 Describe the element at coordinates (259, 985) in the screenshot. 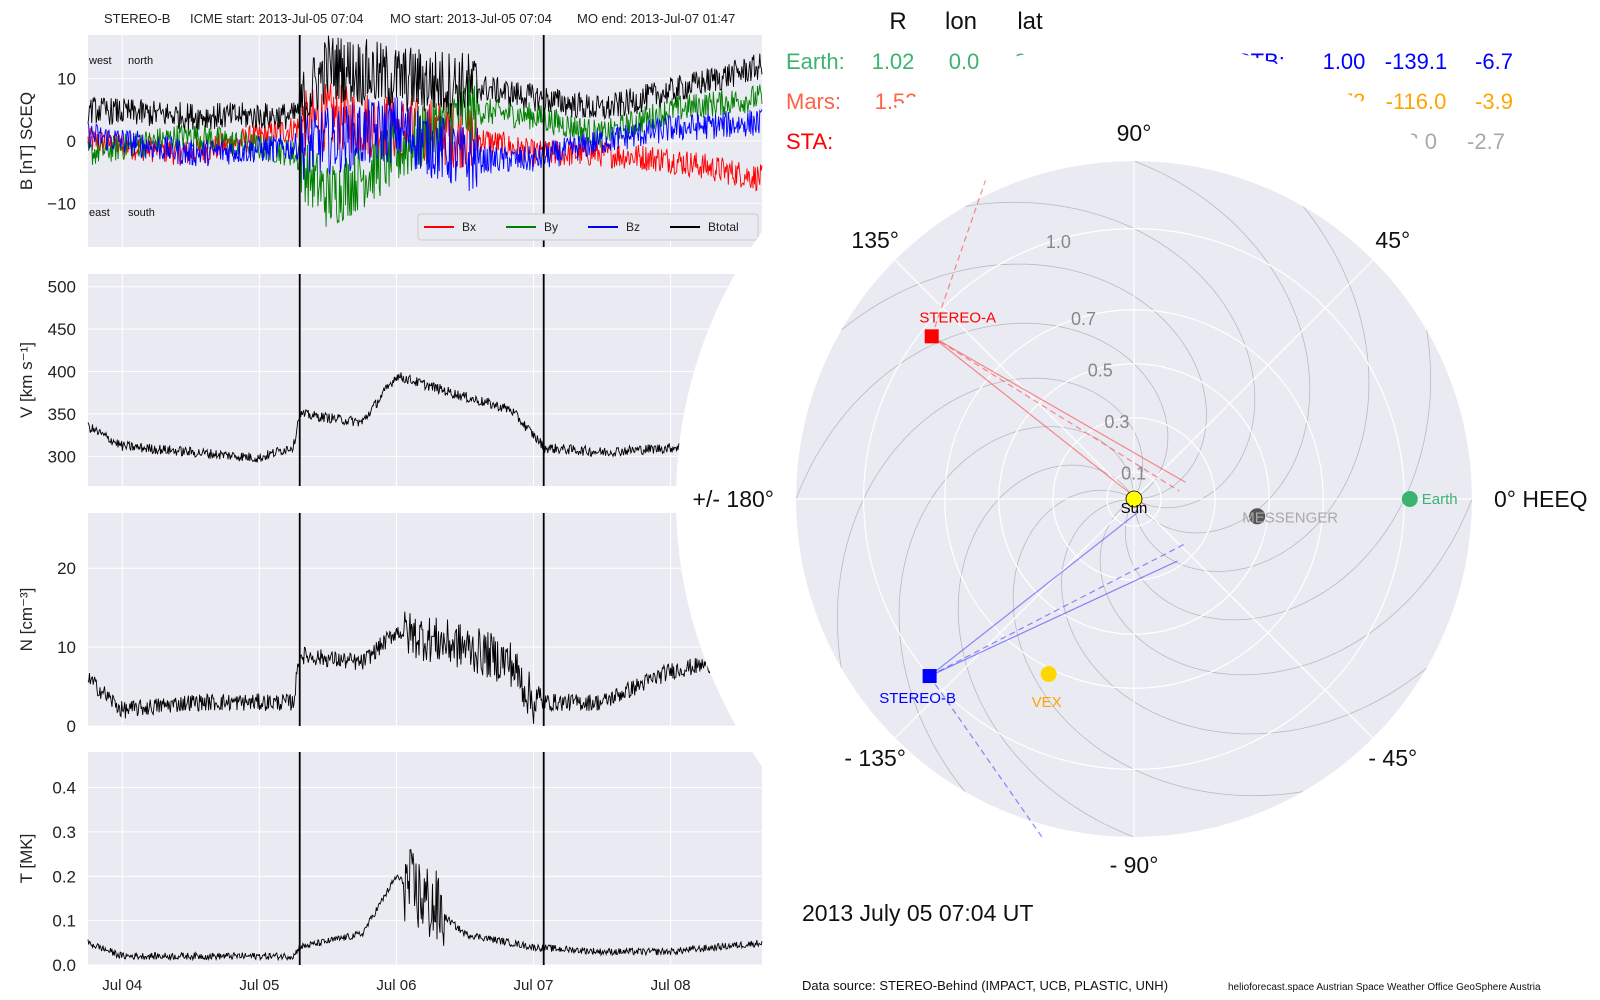

I see `x-tick-label: Jul 05` at that location.